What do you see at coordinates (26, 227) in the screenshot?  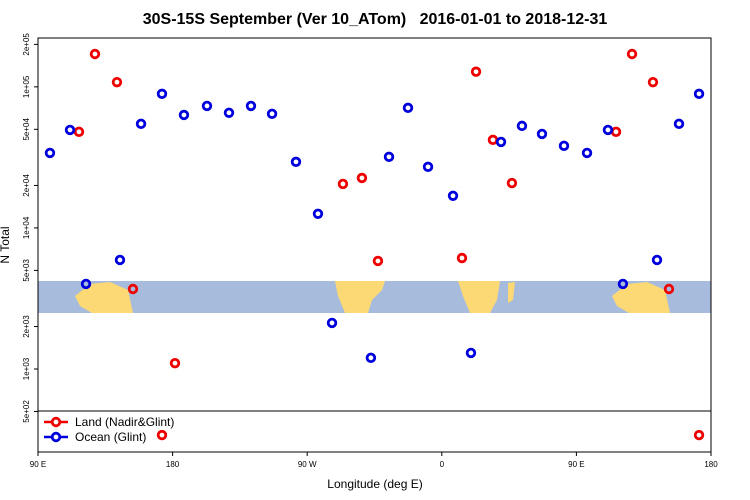 I see `y-tick-label: 1e+04` at bounding box center [26, 227].